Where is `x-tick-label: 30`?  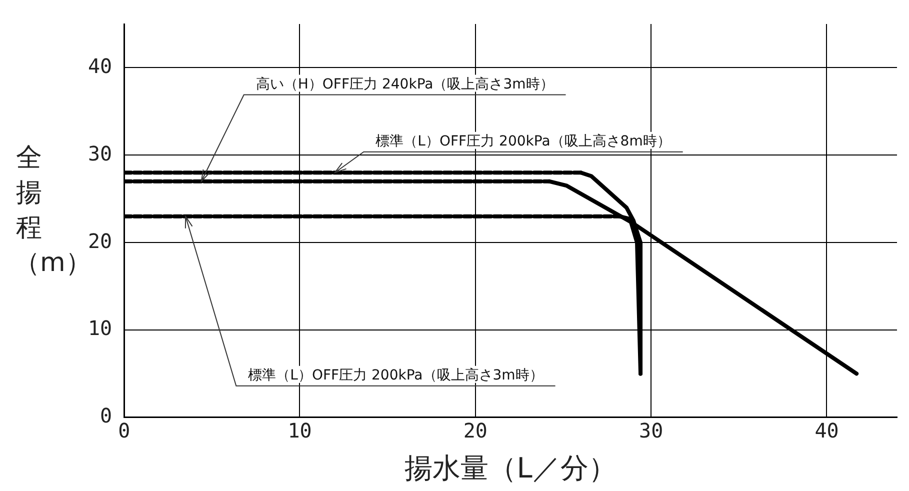
x-tick-label: 30 is located at coordinates (651, 430).